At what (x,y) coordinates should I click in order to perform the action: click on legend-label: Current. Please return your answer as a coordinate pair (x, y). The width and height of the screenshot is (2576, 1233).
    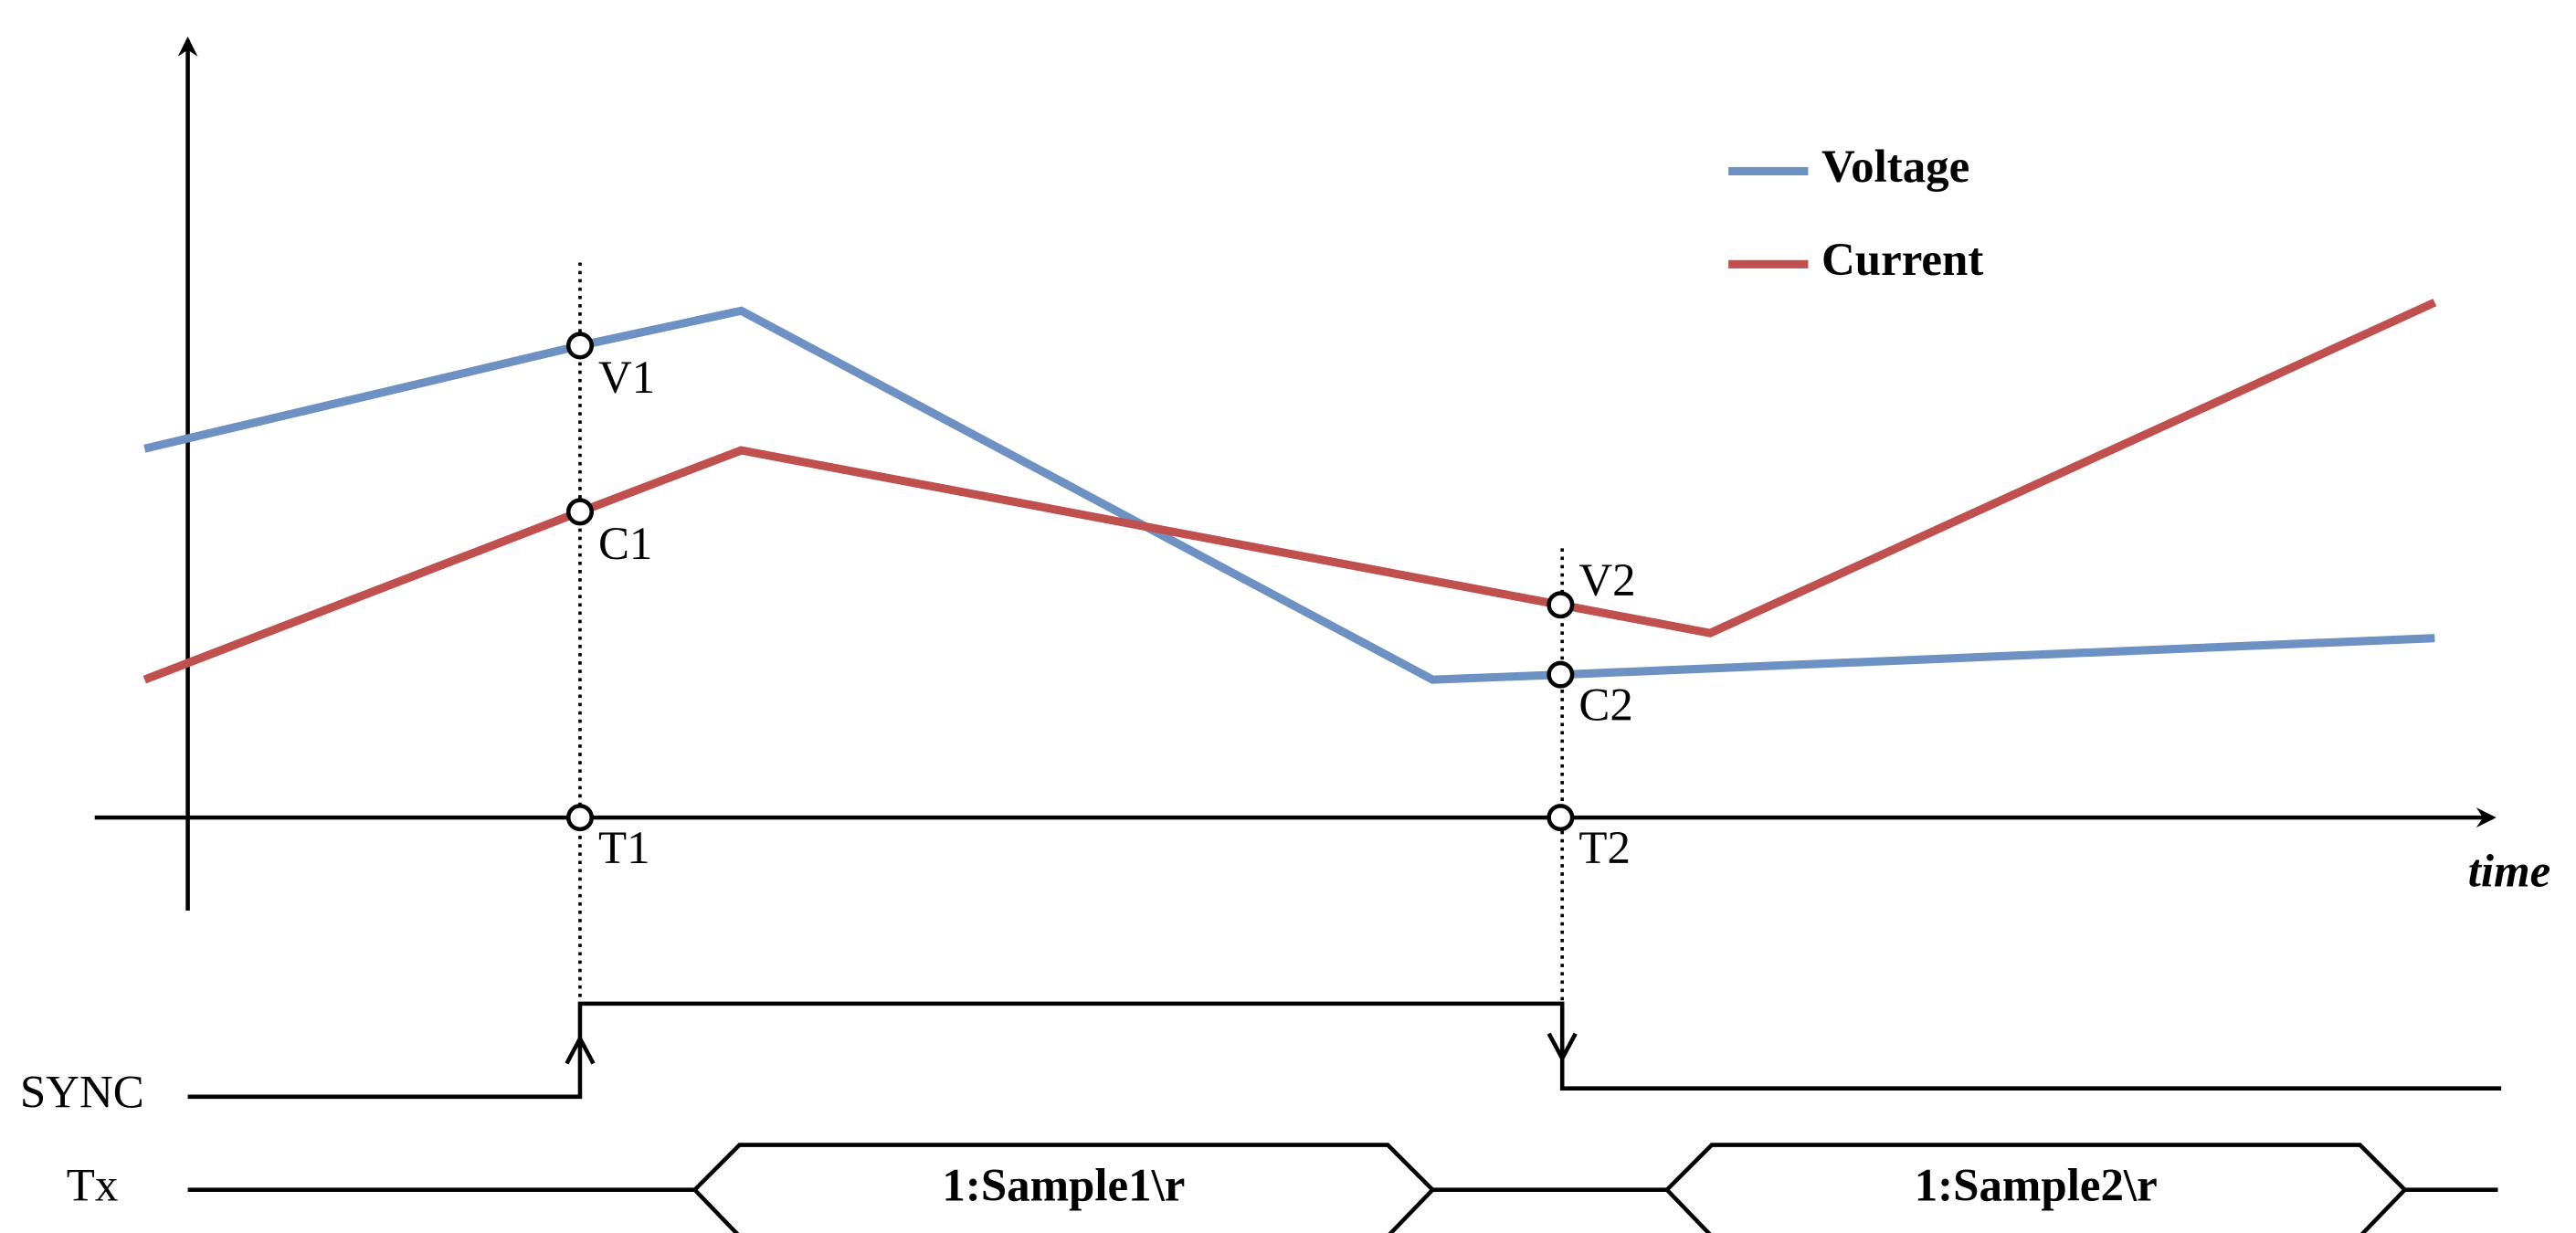
    Looking at the image, I should click on (1902, 260).